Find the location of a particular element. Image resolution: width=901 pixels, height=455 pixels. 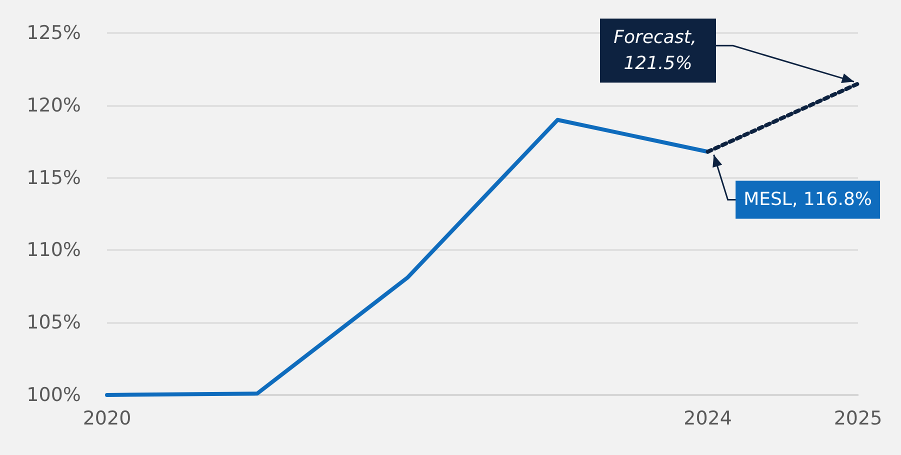

x-tick-label: 2025 is located at coordinates (858, 419).